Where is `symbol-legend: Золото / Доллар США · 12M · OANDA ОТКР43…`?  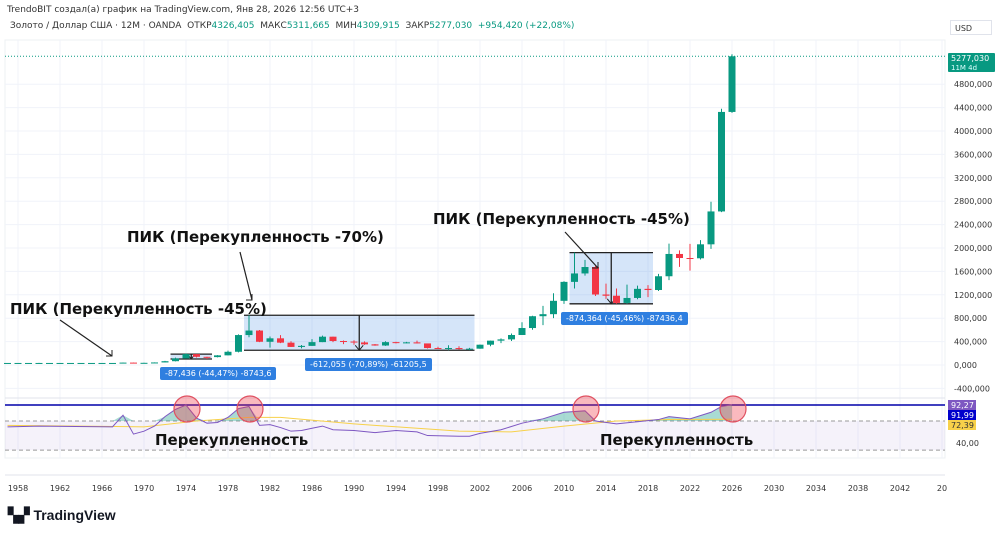 symbol-legend: Золото / Доллар США · 12M · OANDA ОТКР43… is located at coordinates (292, 26).